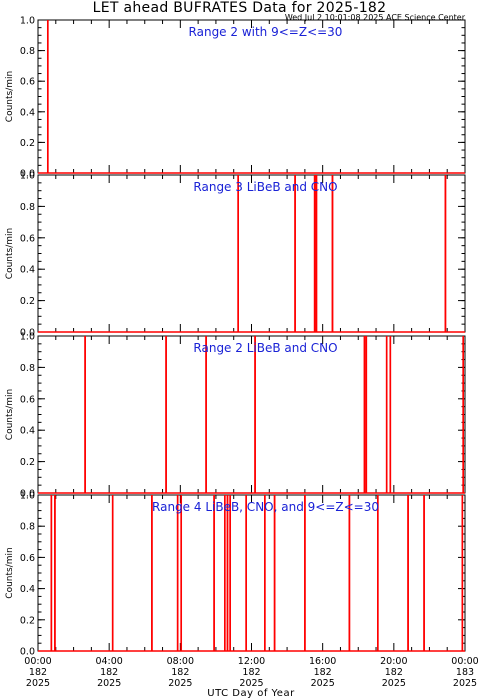 The width and height of the screenshot is (479, 700). What do you see at coordinates (265, 187) in the screenshot?
I see `panel-label: Range 3 LiBeB and CNO` at bounding box center [265, 187].